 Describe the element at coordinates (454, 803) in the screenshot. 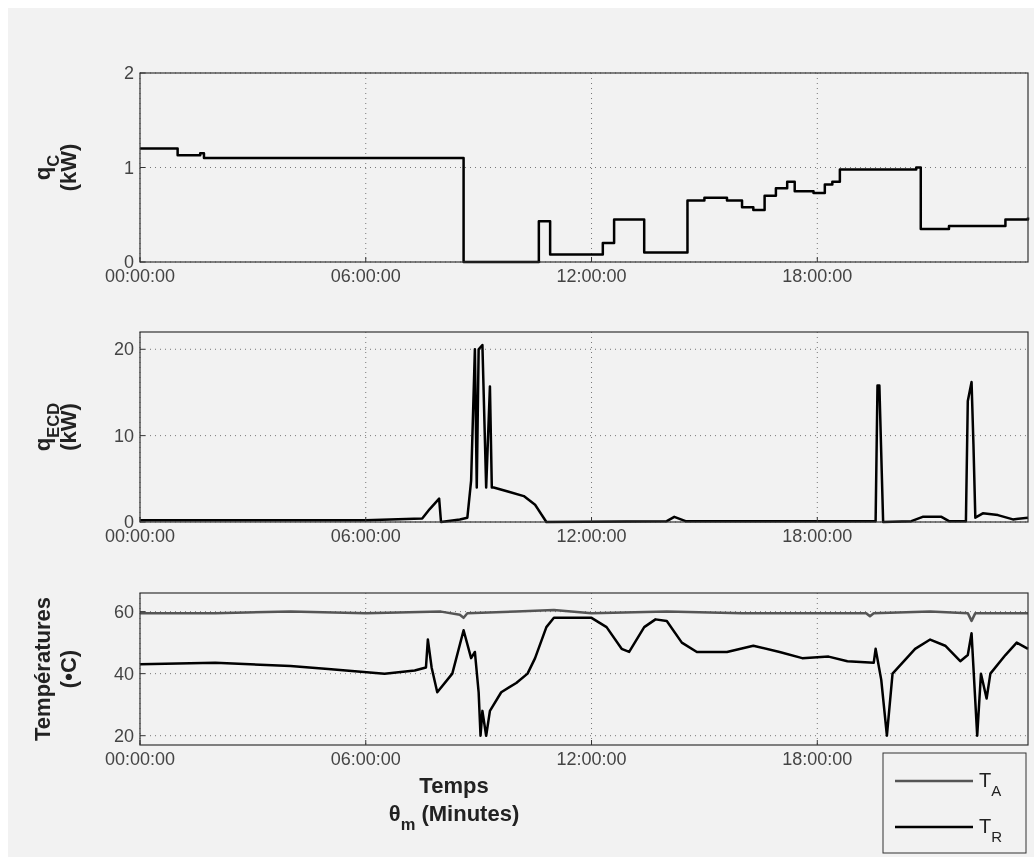

I see `x-axis-title: Temps θ$_{m}$ (Minutes)` at that location.